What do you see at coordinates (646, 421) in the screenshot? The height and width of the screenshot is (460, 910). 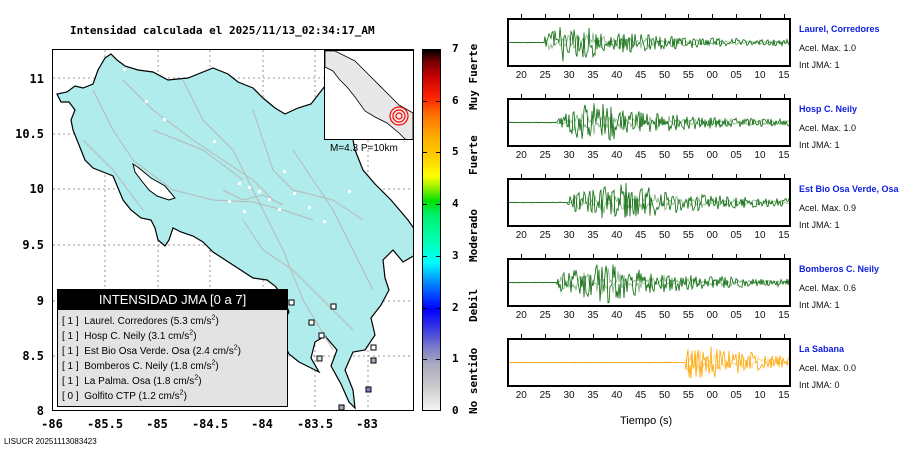 I see `time-axis-label: Tiempo (s)` at bounding box center [646, 421].